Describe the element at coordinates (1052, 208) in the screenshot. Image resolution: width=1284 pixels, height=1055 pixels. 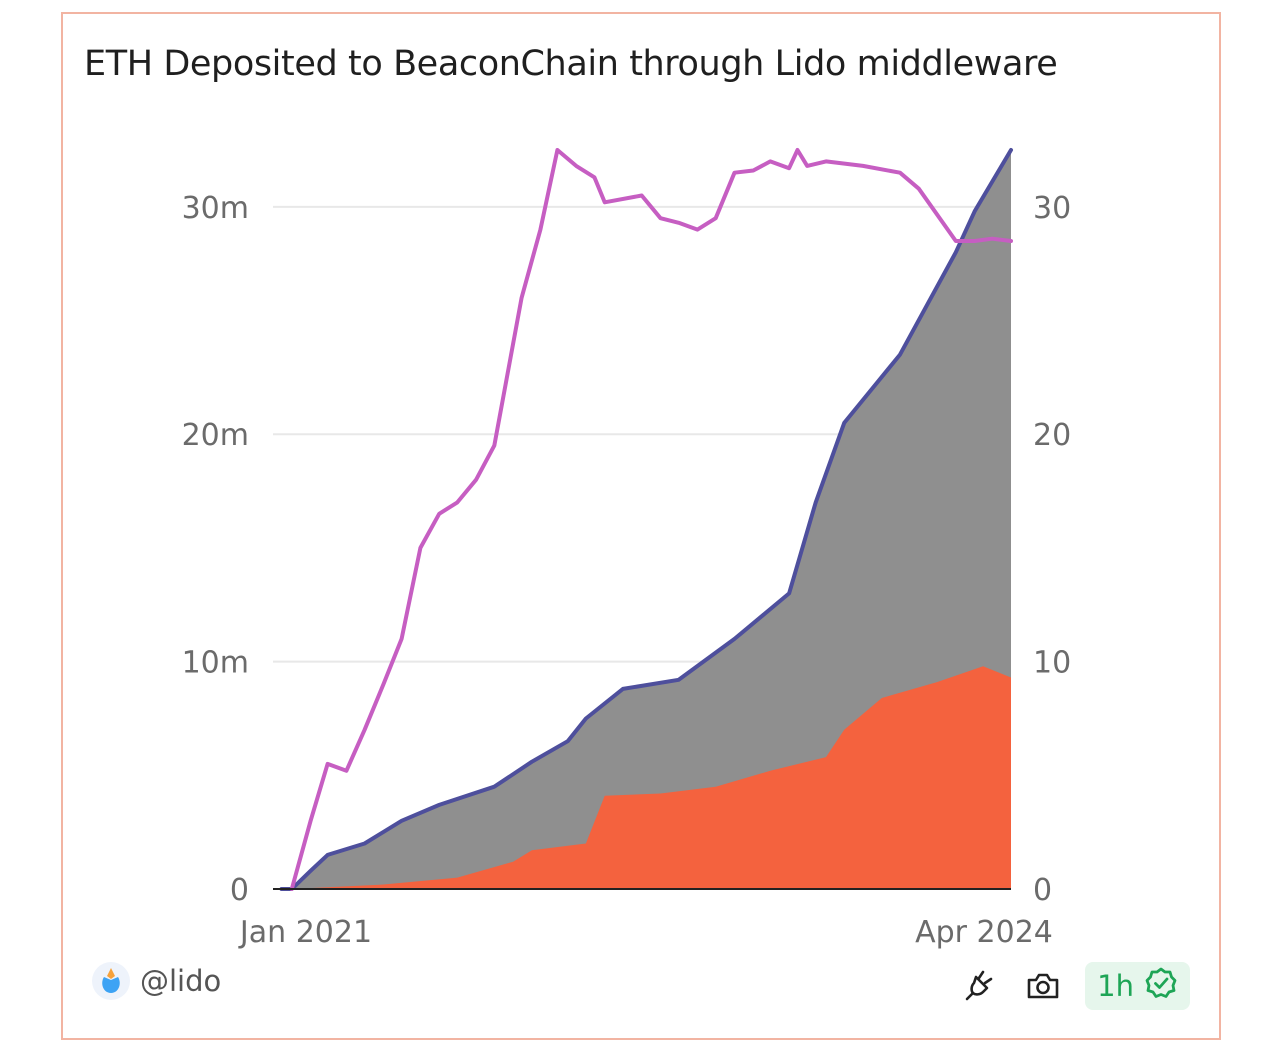
I see `right-axis-tick-label: 30` at that location.